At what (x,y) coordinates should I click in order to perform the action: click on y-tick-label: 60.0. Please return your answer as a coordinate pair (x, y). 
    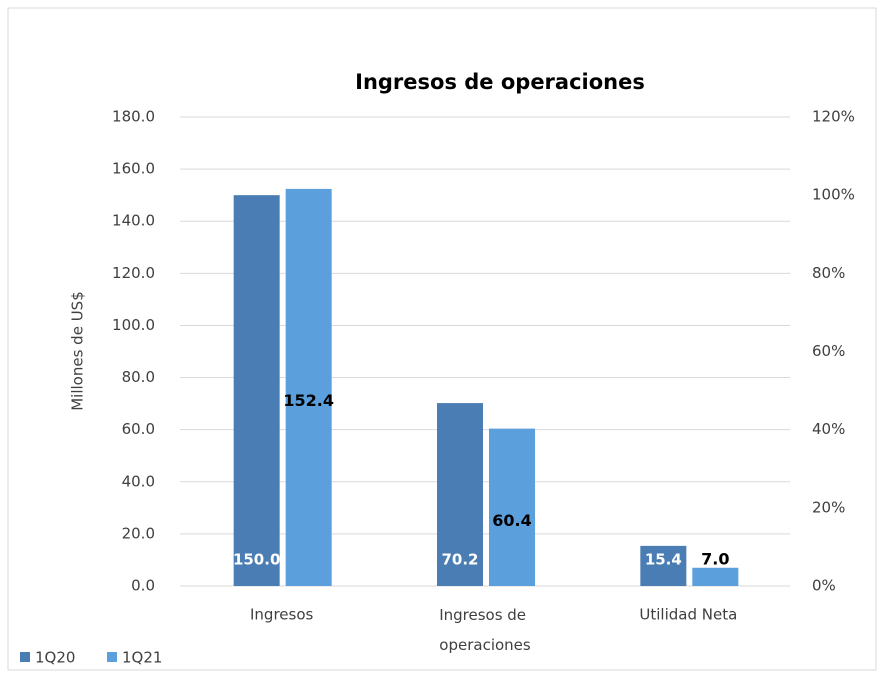
    Looking at the image, I should click on (138, 429).